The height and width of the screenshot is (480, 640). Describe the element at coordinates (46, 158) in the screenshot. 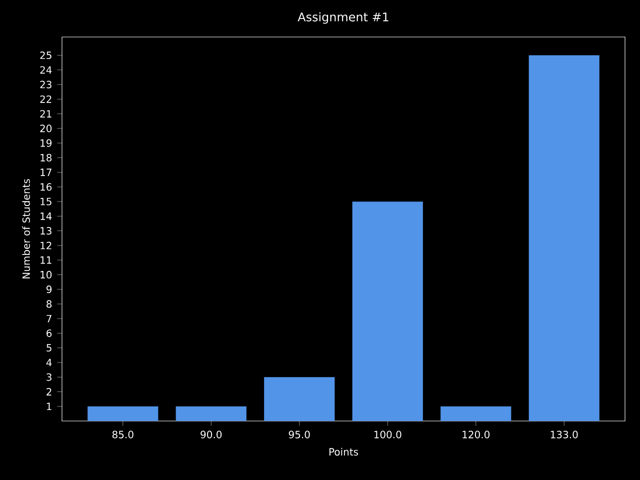

I see `y-tick-label: 18` at that location.